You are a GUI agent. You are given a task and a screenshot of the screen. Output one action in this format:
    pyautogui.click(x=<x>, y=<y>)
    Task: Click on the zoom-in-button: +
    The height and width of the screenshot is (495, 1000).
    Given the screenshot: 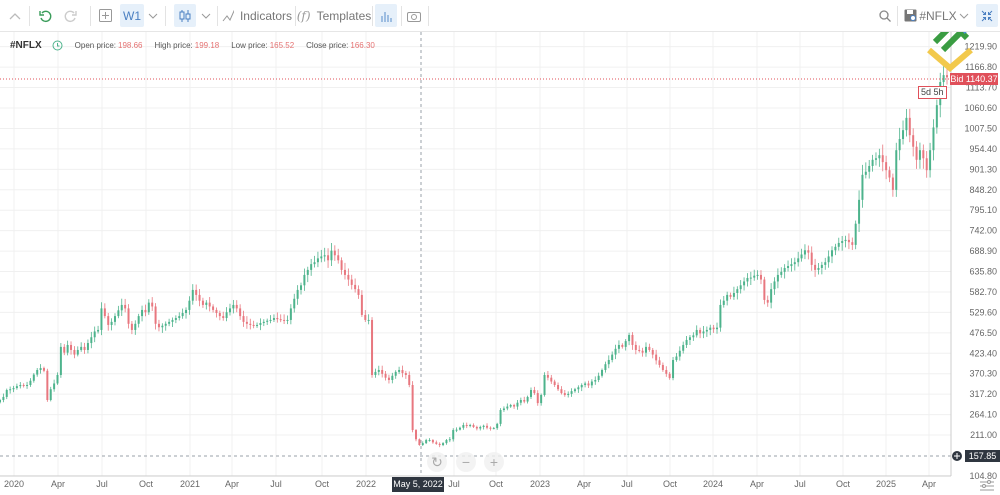 What is the action you would take?
    pyautogui.click(x=494, y=462)
    